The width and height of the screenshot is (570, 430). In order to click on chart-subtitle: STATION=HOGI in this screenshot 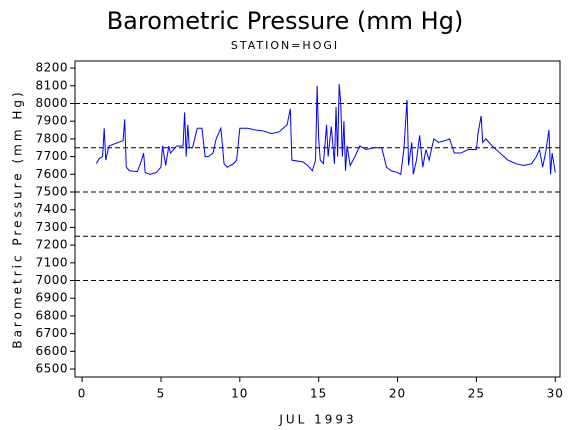, I will do `click(285, 45)`.